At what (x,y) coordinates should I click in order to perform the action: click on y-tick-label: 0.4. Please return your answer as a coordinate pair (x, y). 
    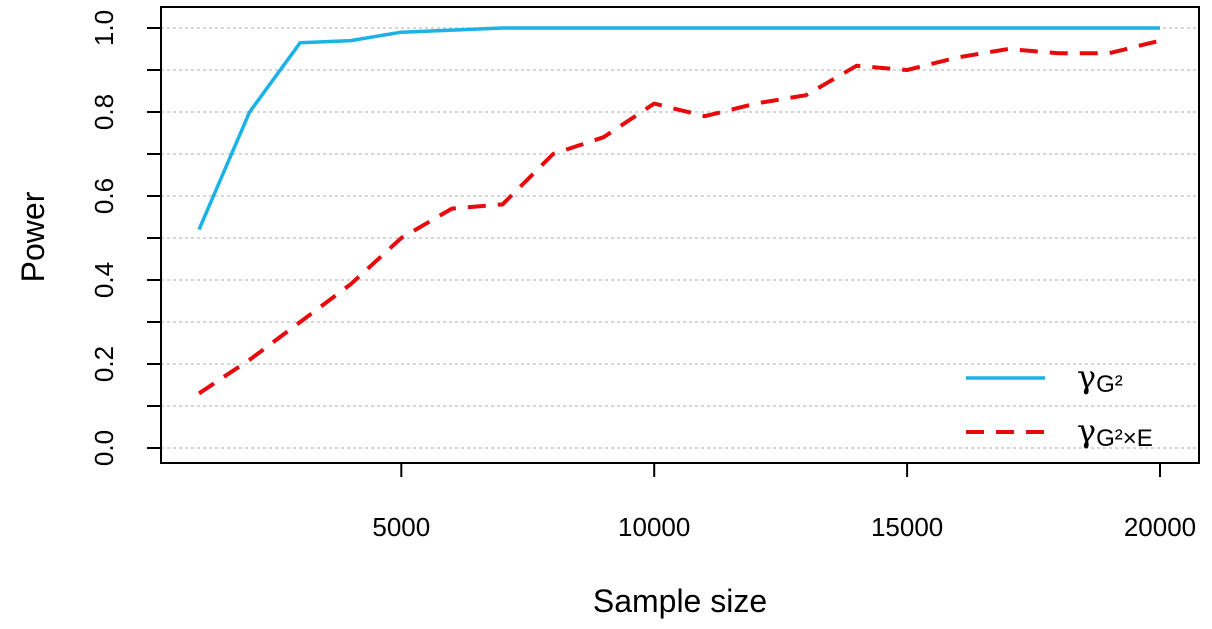
    Looking at the image, I should click on (104, 280).